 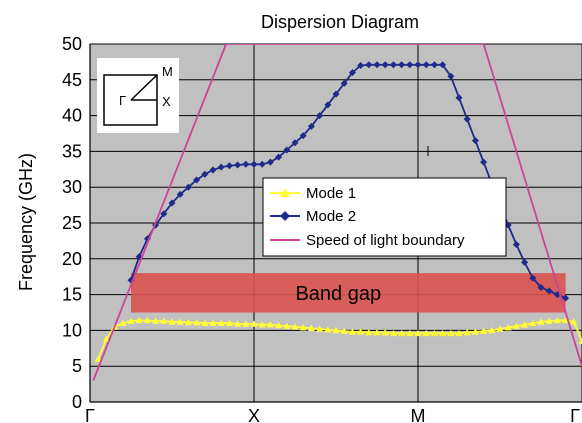 I want to click on y-tick-label: 45, so click(x=72, y=80).